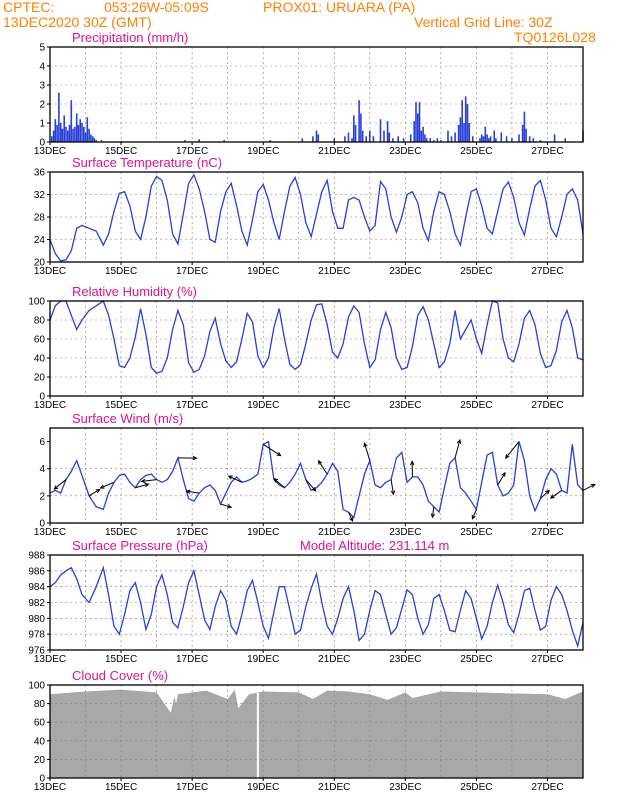 The width and height of the screenshot is (618, 800). Describe the element at coordinates (476, 151) in the screenshot. I see `precipitation-xtick-label: 25DEC` at that location.